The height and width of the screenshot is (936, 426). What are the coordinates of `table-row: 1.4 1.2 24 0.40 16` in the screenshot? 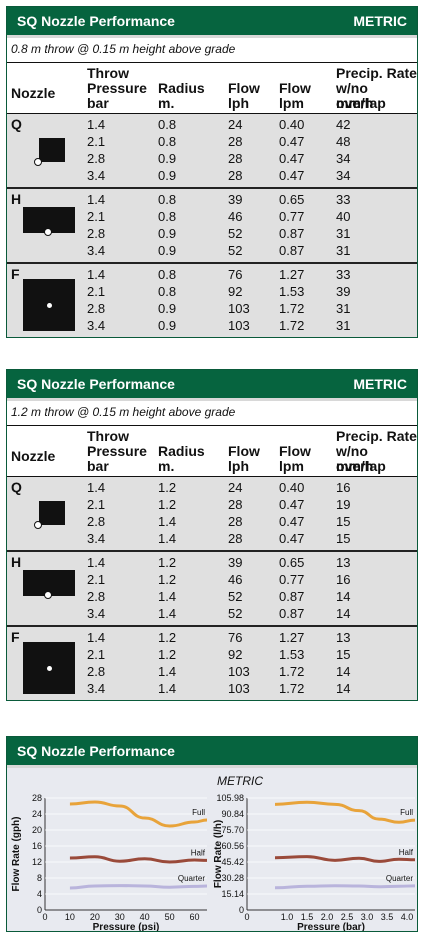 It's located at (212, 487).